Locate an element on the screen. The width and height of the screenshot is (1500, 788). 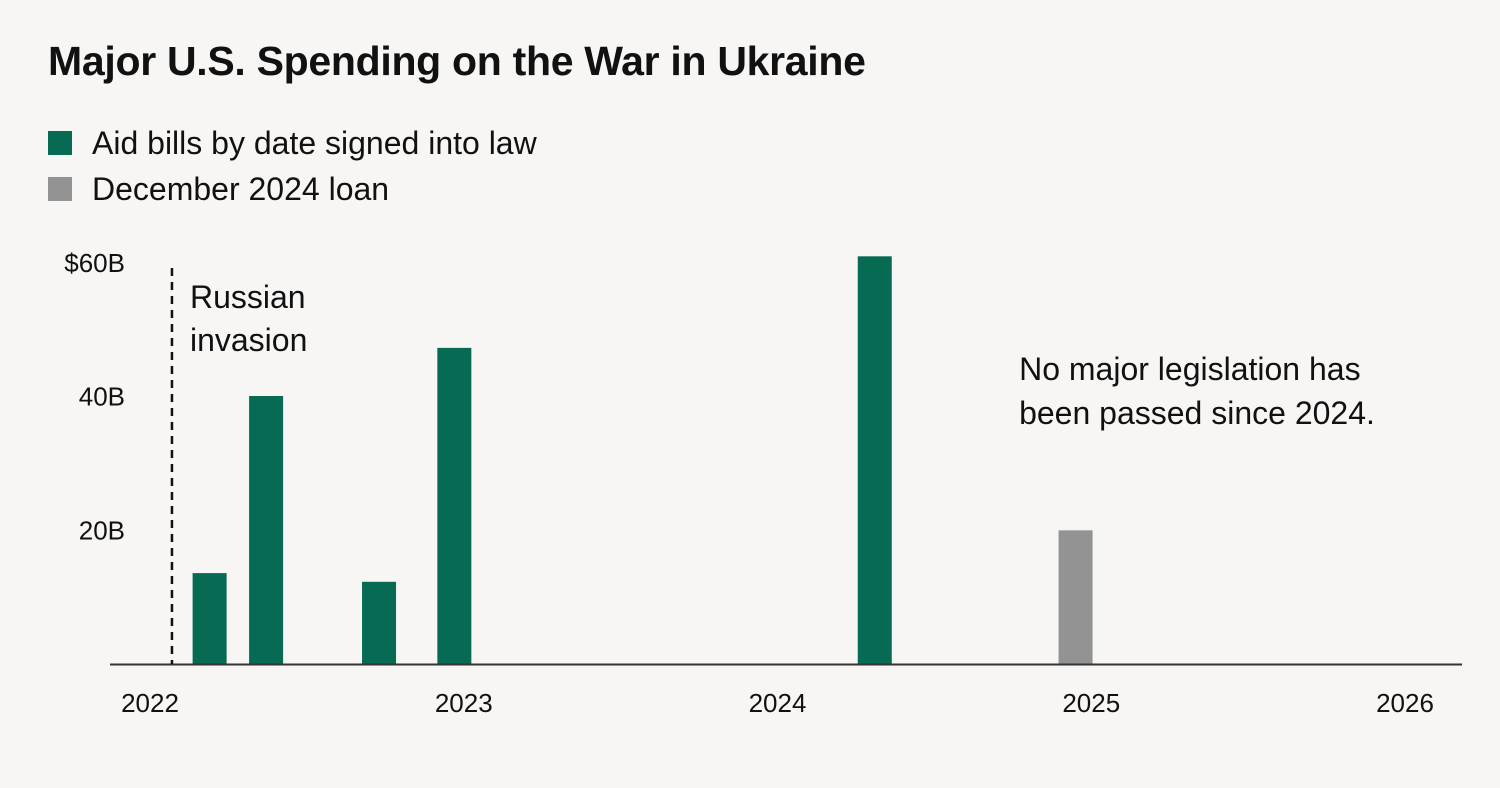
legend-item-loan: December 2024 loan is located at coordinates (292, 189).